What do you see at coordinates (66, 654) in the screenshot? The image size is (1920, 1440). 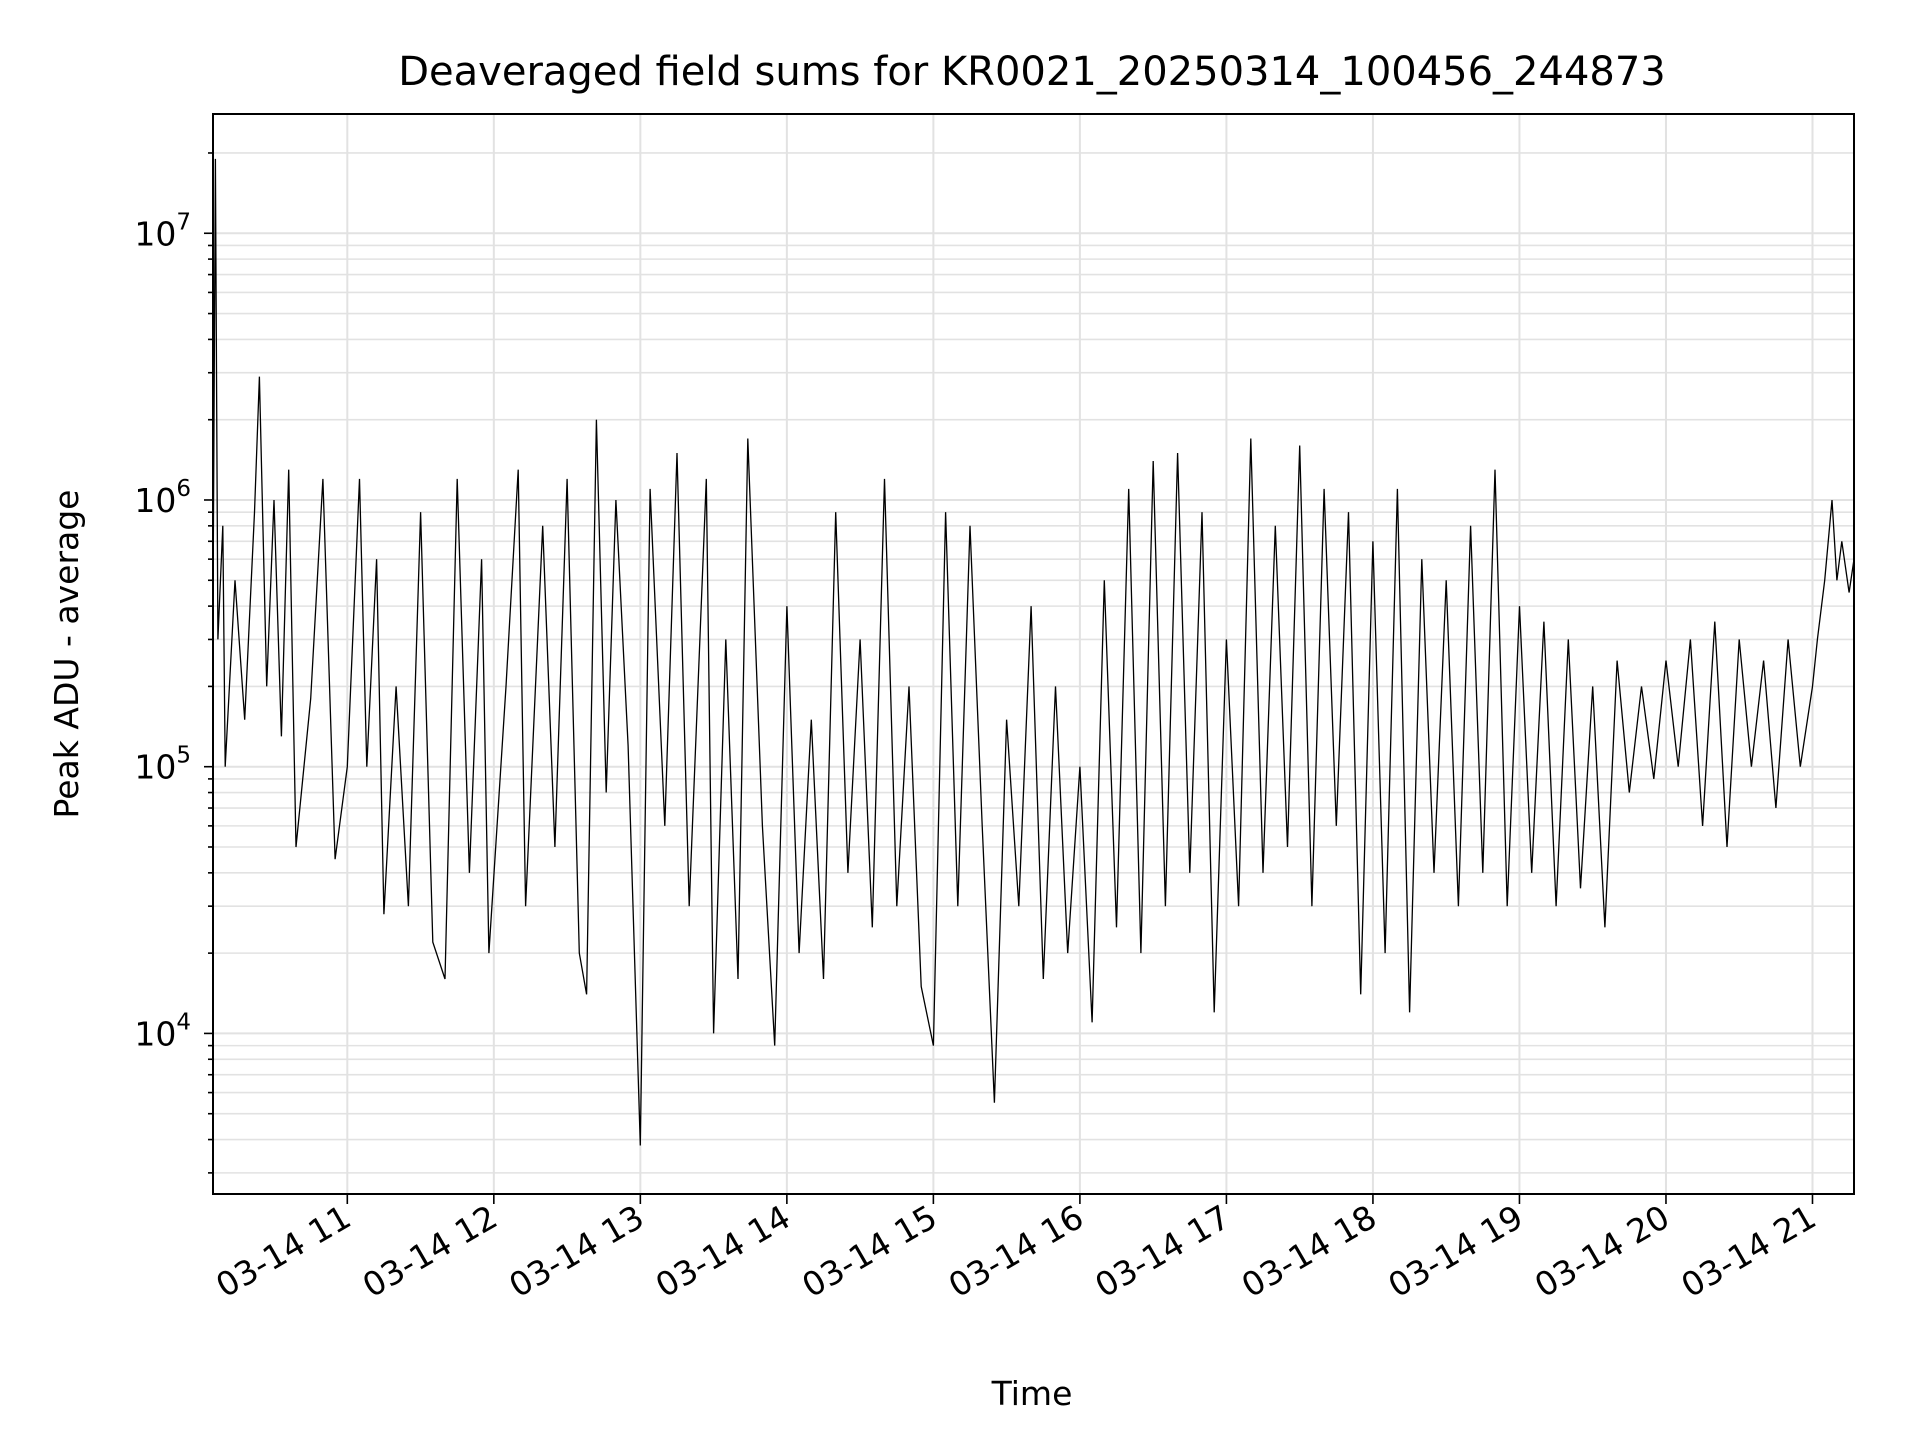 I see `y-axis-label: Peak ADU - average` at bounding box center [66, 654].